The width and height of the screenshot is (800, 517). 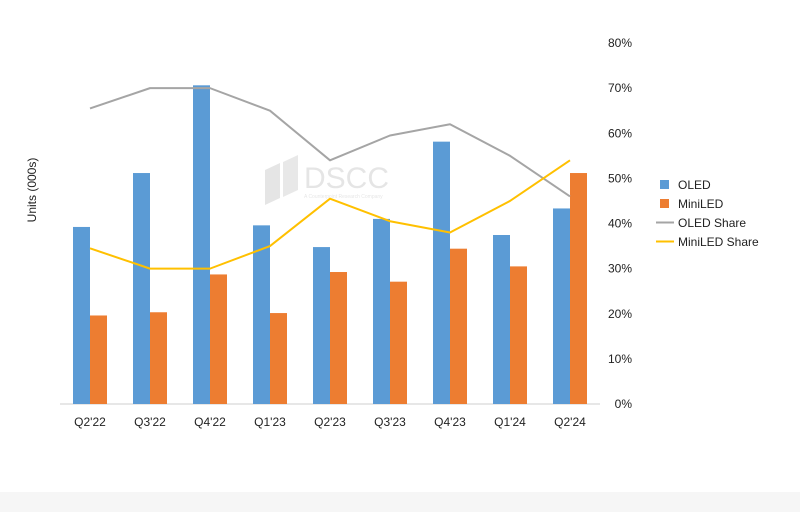 I want to click on x-tick-label: Q2'23, so click(x=330, y=422).